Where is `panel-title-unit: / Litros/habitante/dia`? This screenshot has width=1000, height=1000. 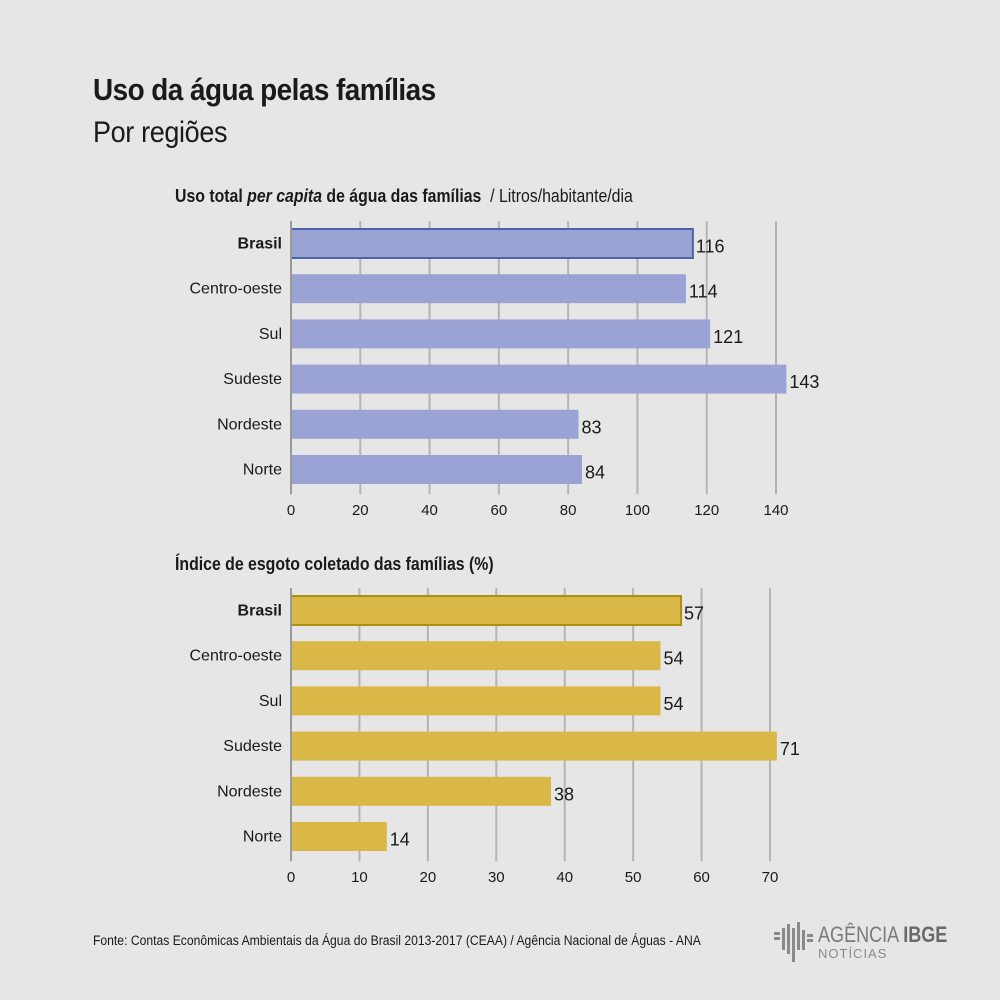
panel-title-unit: / Litros/habitante/dia is located at coordinates (557, 196).